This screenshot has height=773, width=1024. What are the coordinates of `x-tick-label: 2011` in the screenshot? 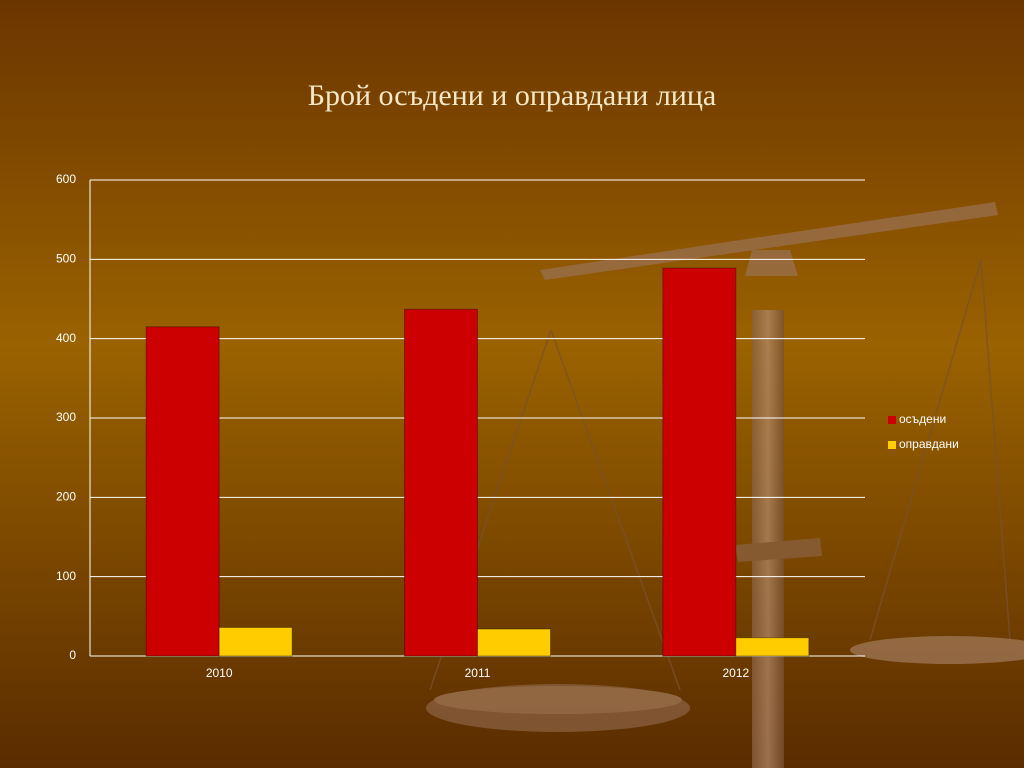 It's located at (478, 673).